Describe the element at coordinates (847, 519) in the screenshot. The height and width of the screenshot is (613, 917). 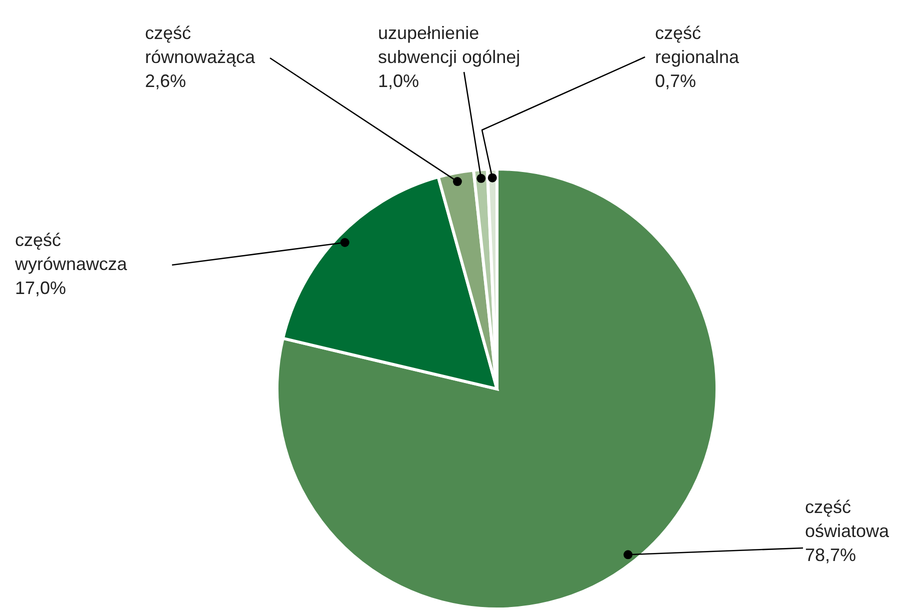
I see `slice-label: część oświatowa` at that location.